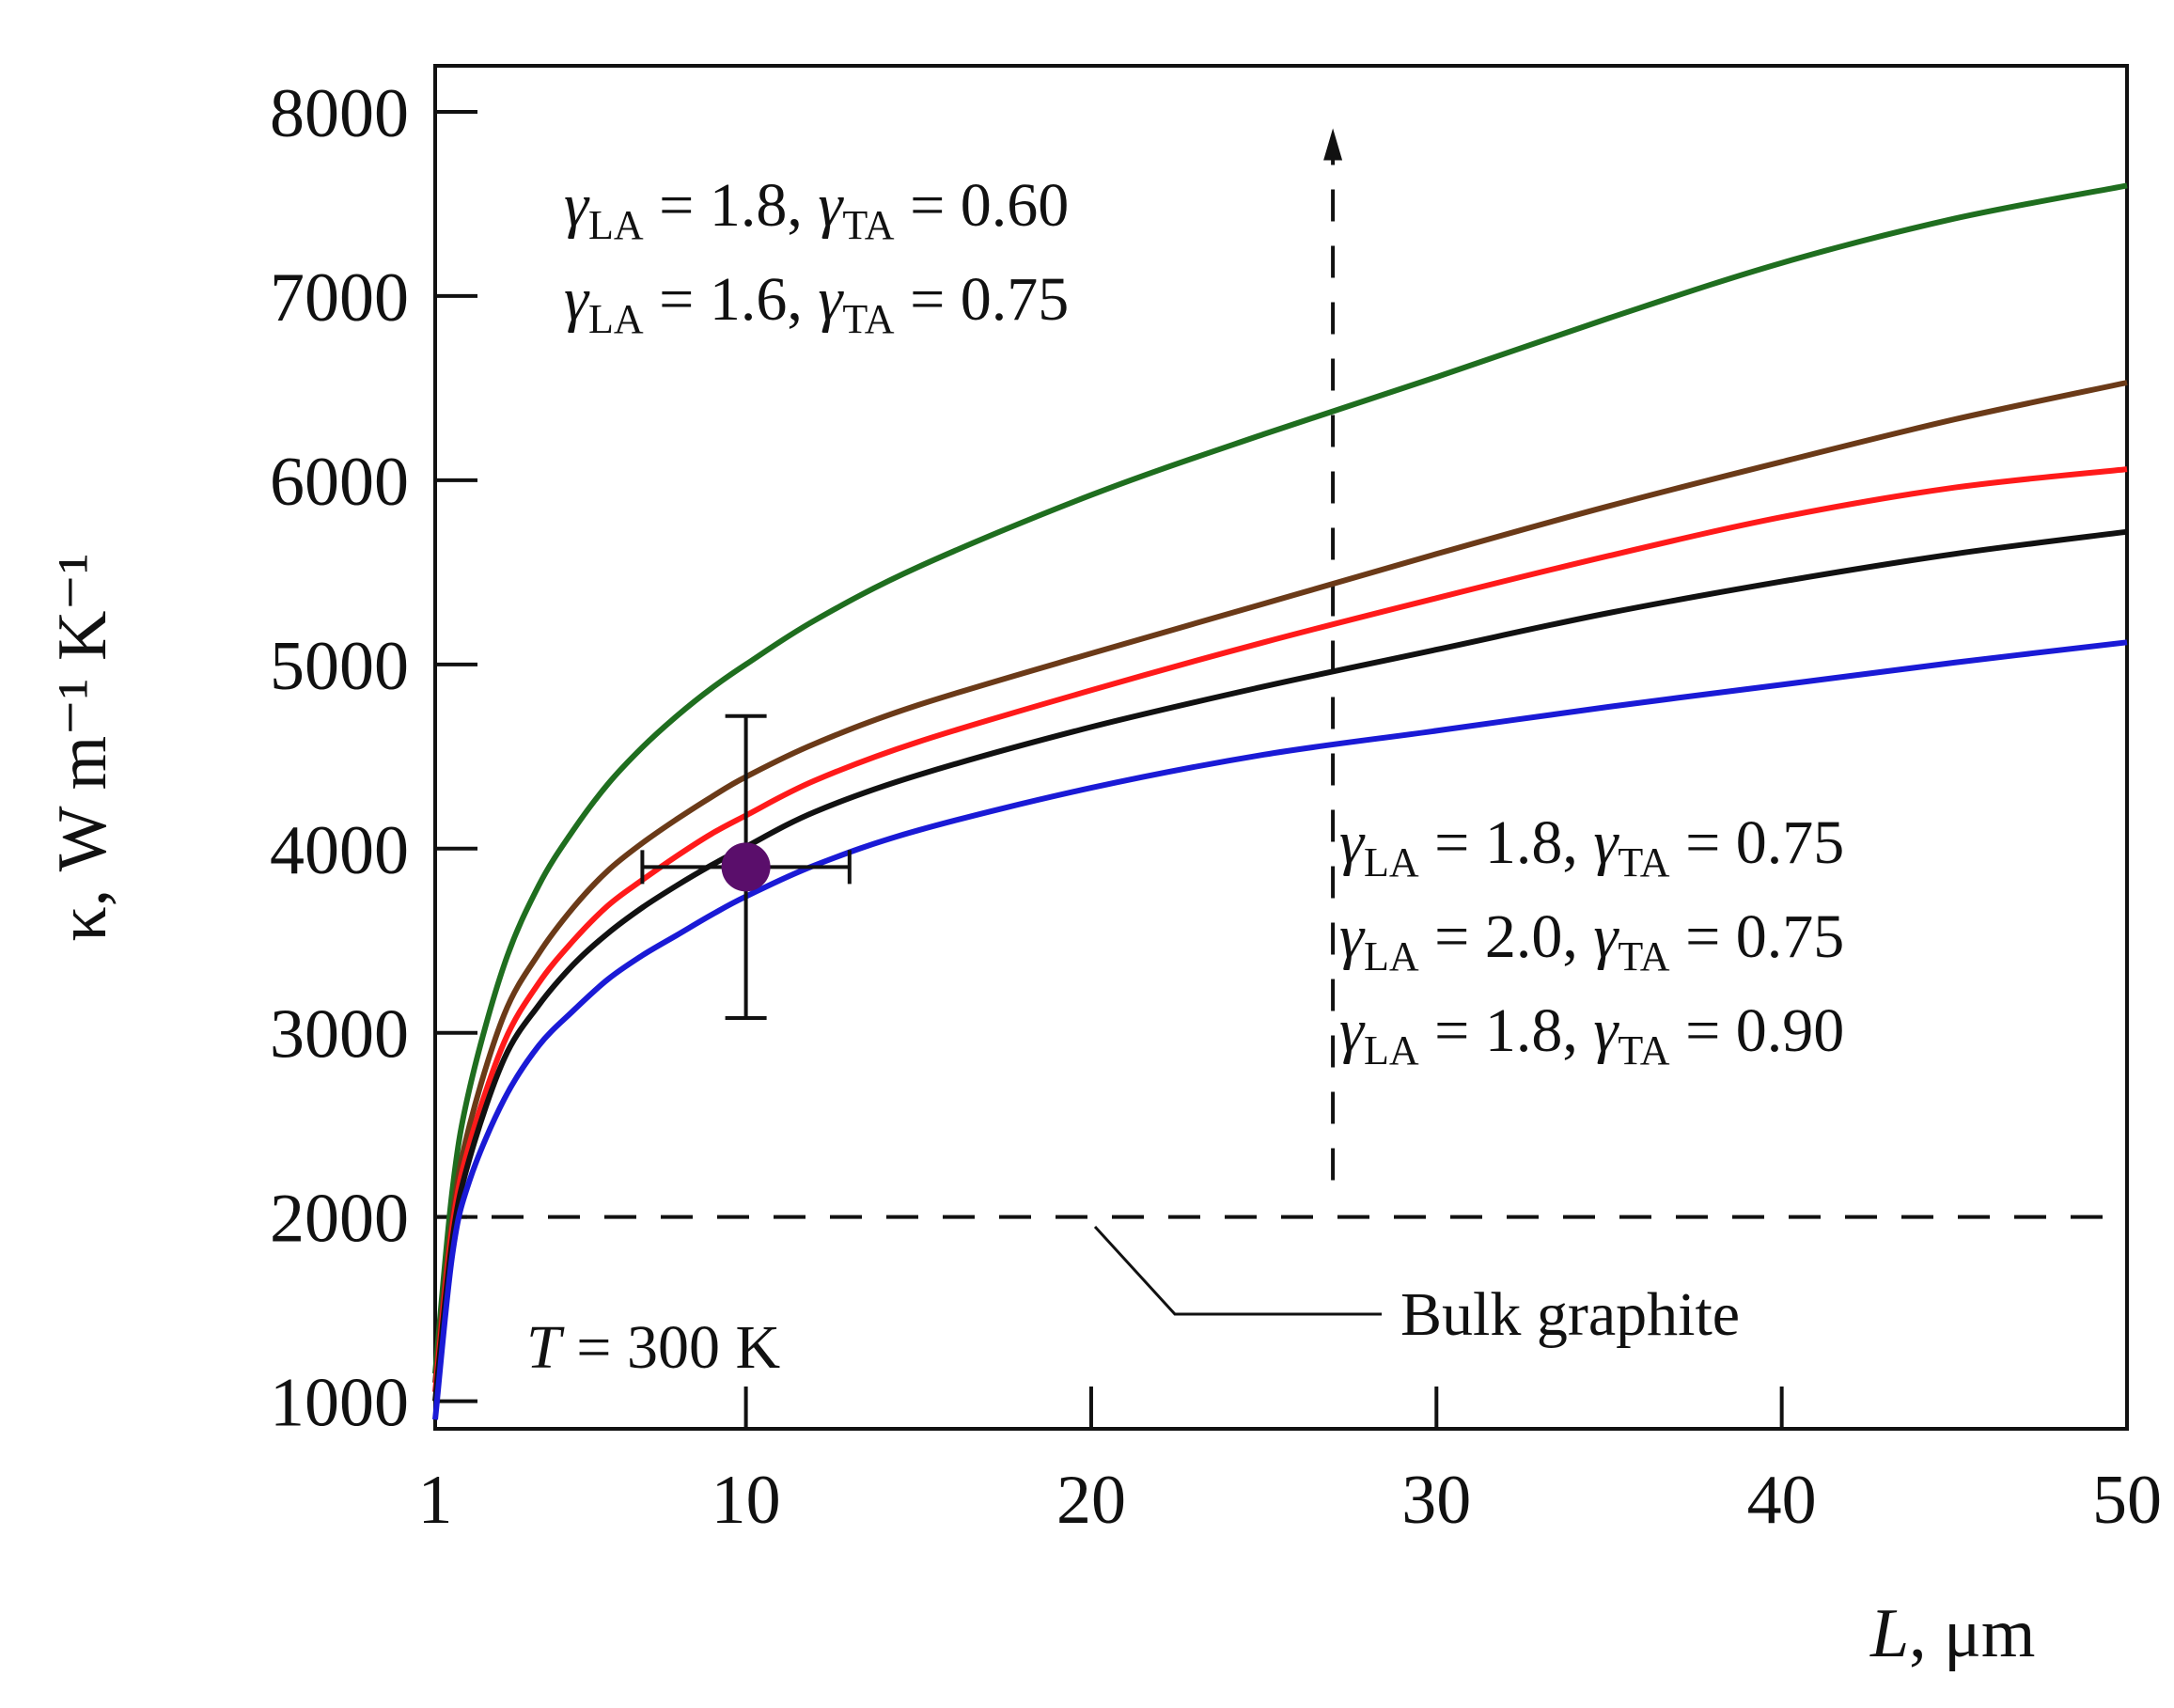 The width and height of the screenshot is (2174, 1708). Describe the element at coordinates (82, 747) in the screenshot. I see `y-axis-title: κ, W m⁻¹ K⁻¹` at that location.